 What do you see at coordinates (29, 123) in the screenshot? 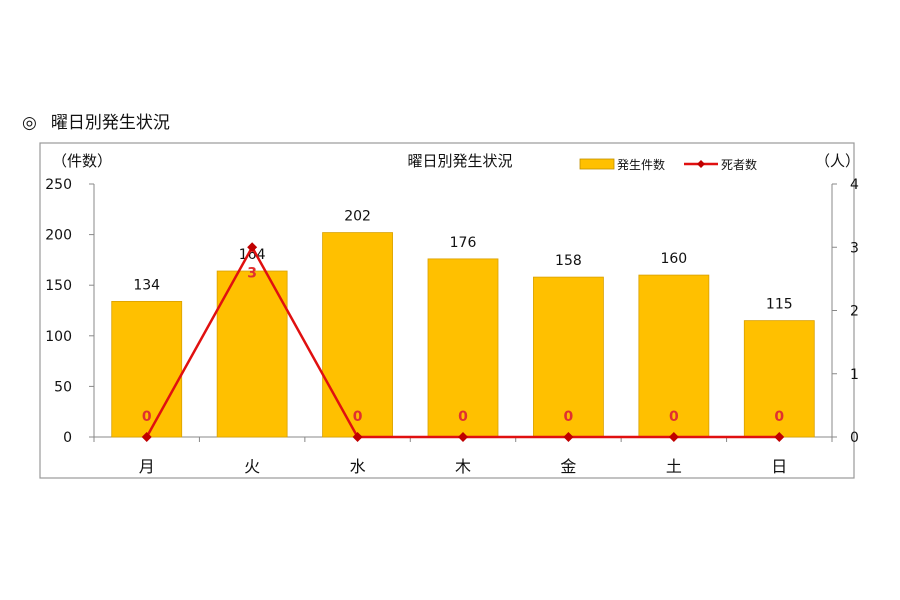
I see `double-circle-icon: ◎` at bounding box center [29, 123].